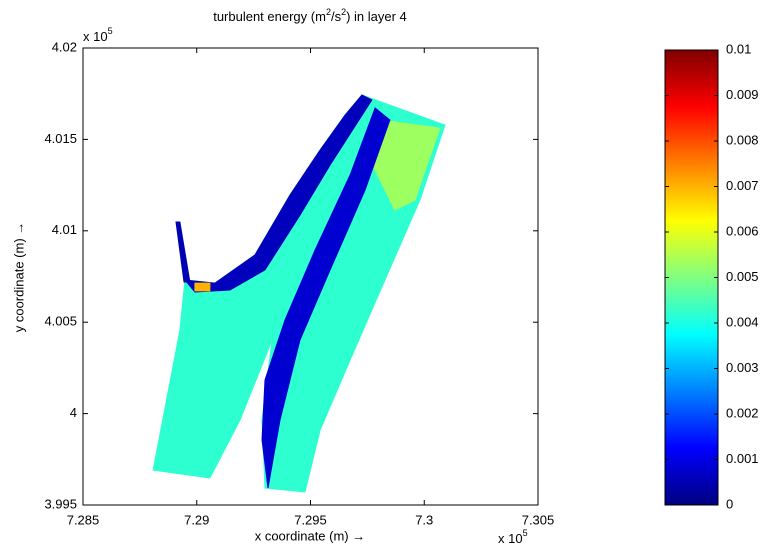 This screenshot has width=770, height=547. What do you see at coordinates (742, 230) in the screenshot?
I see `colorbar-tick-label: 0.006` at bounding box center [742, 230].